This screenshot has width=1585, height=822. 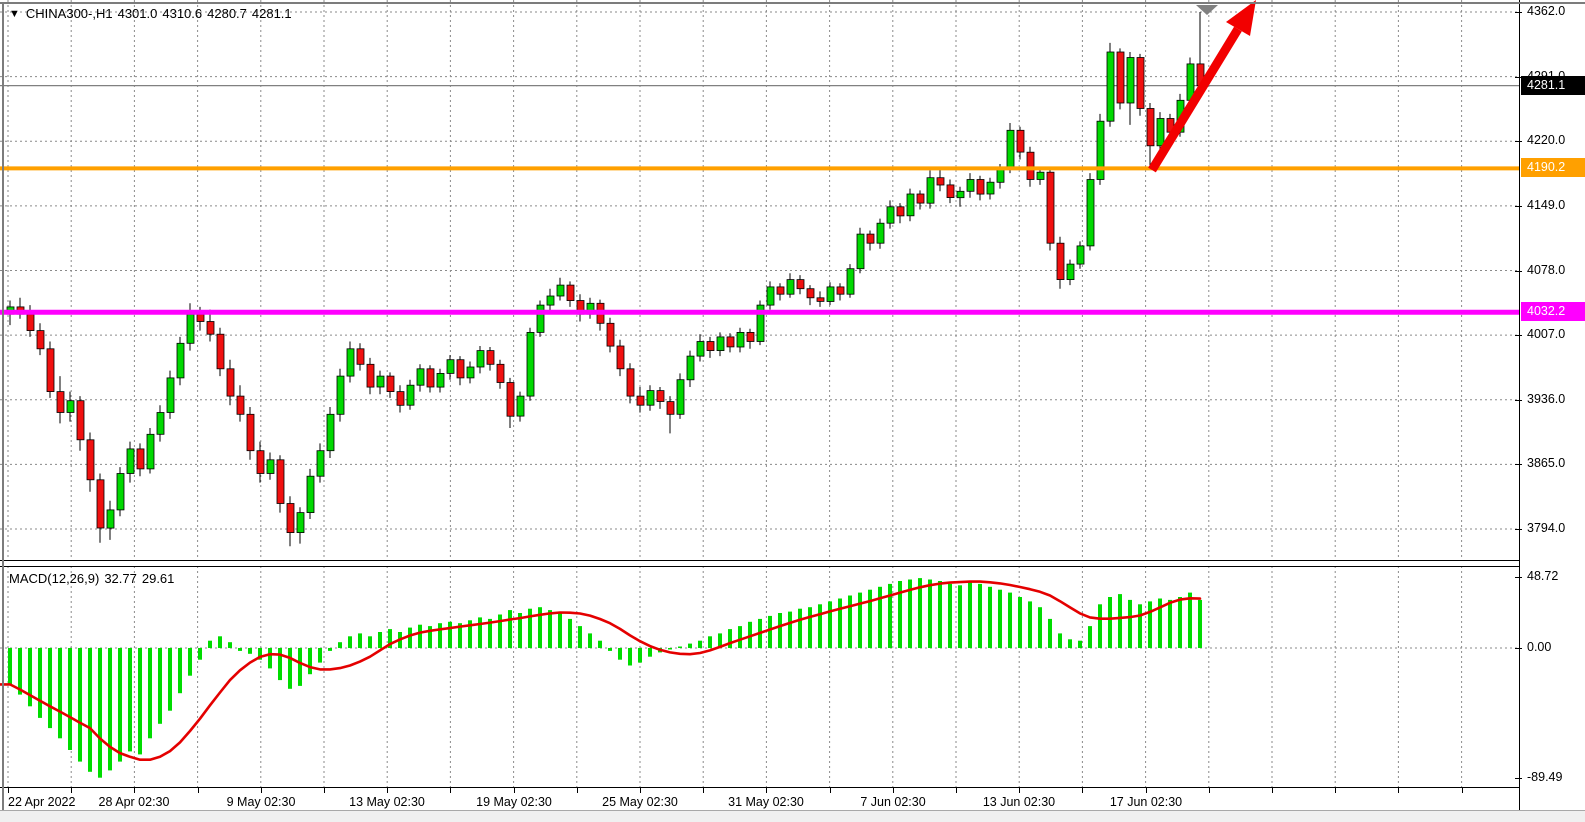 What do you see at coordinates (1546, 11) in the screenshot?
I see `price-tick-label: 4362.0` at bounding box center [1546, 11].